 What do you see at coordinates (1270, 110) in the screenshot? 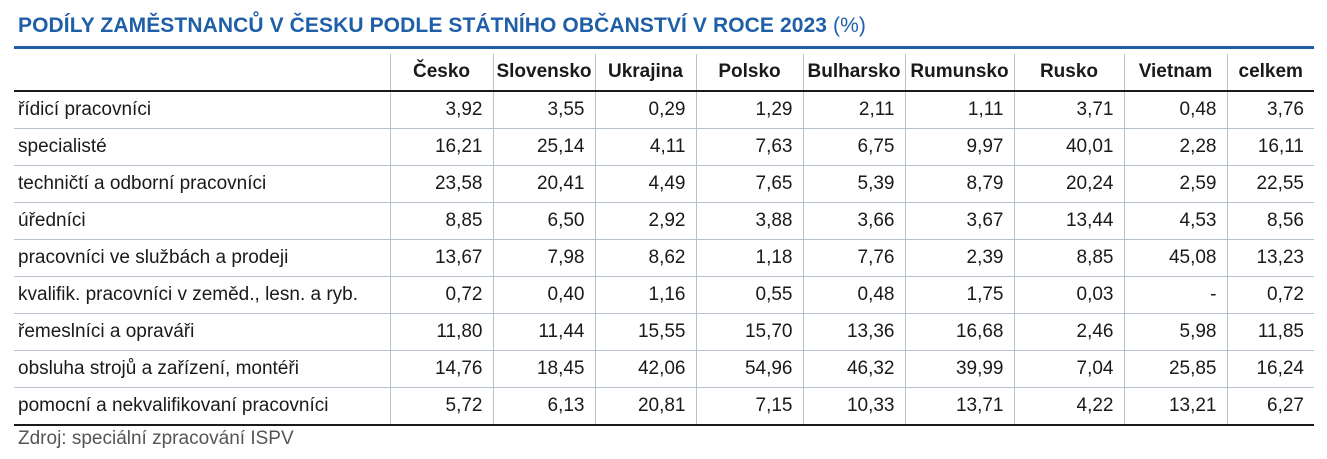
I see `table-cell: 3,76` at bounding box center [1270, 110].